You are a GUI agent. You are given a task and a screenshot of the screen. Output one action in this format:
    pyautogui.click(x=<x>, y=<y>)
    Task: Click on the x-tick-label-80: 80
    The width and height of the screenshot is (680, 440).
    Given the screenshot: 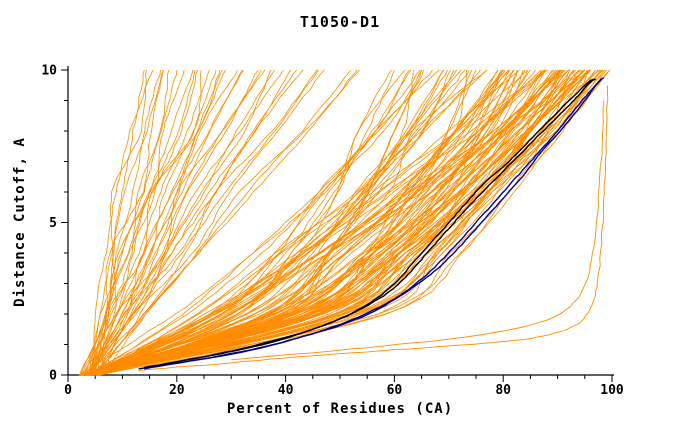 What is the action you would take?
    pyautogui.click(x=503, y=390)
    